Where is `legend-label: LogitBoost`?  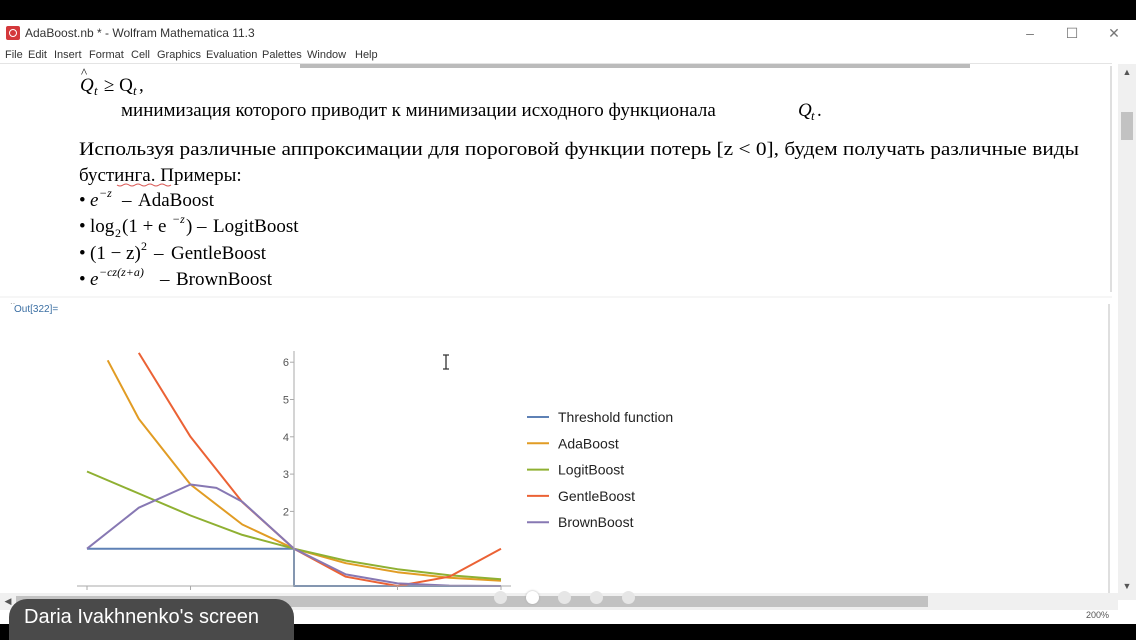 legend-label: LogitBoost is located at coordinates (591, 470).